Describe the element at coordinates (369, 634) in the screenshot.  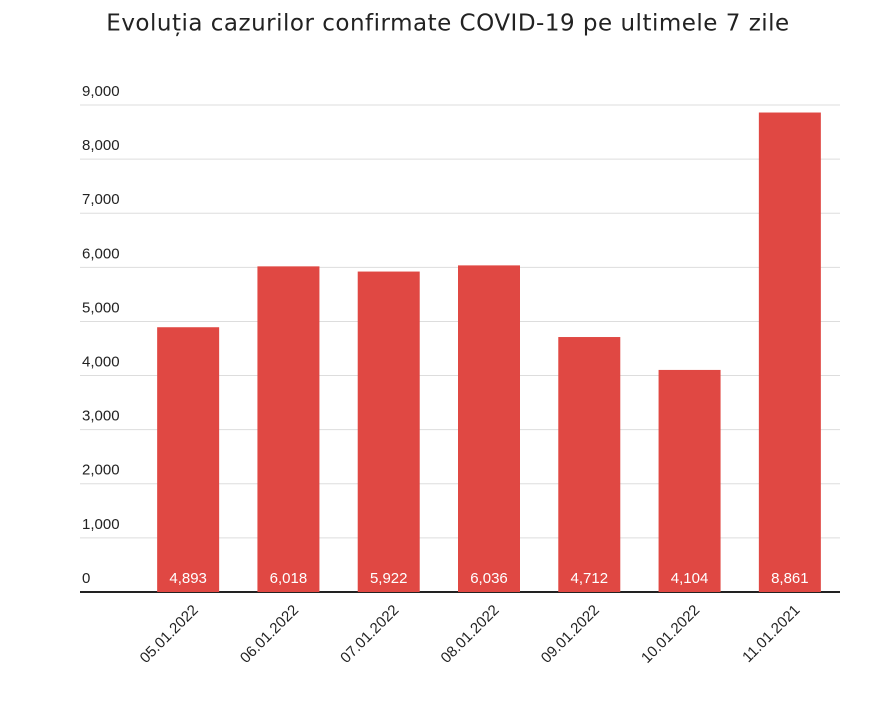
I see `x-tick-label: 07.01.2022` at that location.